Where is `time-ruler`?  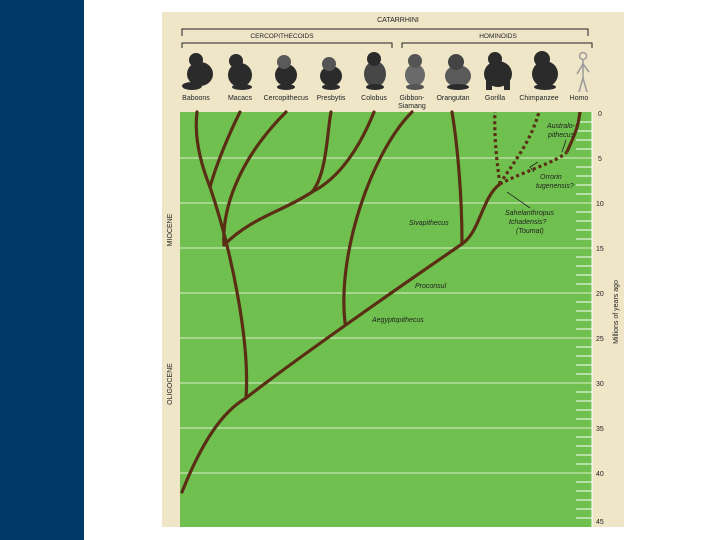
time-ruler is located at coordinates (584, 319).